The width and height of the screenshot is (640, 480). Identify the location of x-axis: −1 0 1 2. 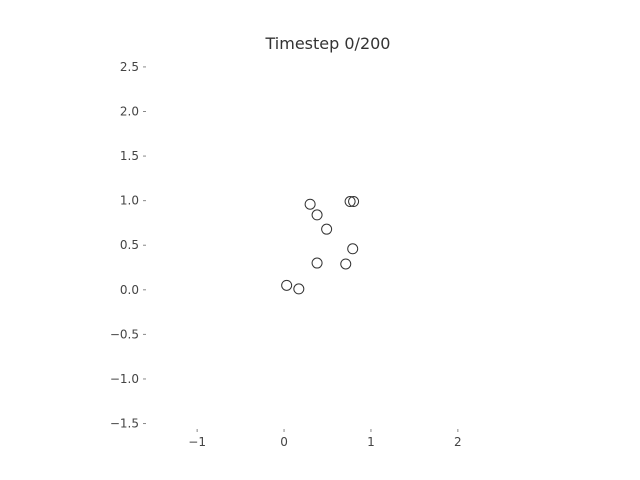
(325, 439).